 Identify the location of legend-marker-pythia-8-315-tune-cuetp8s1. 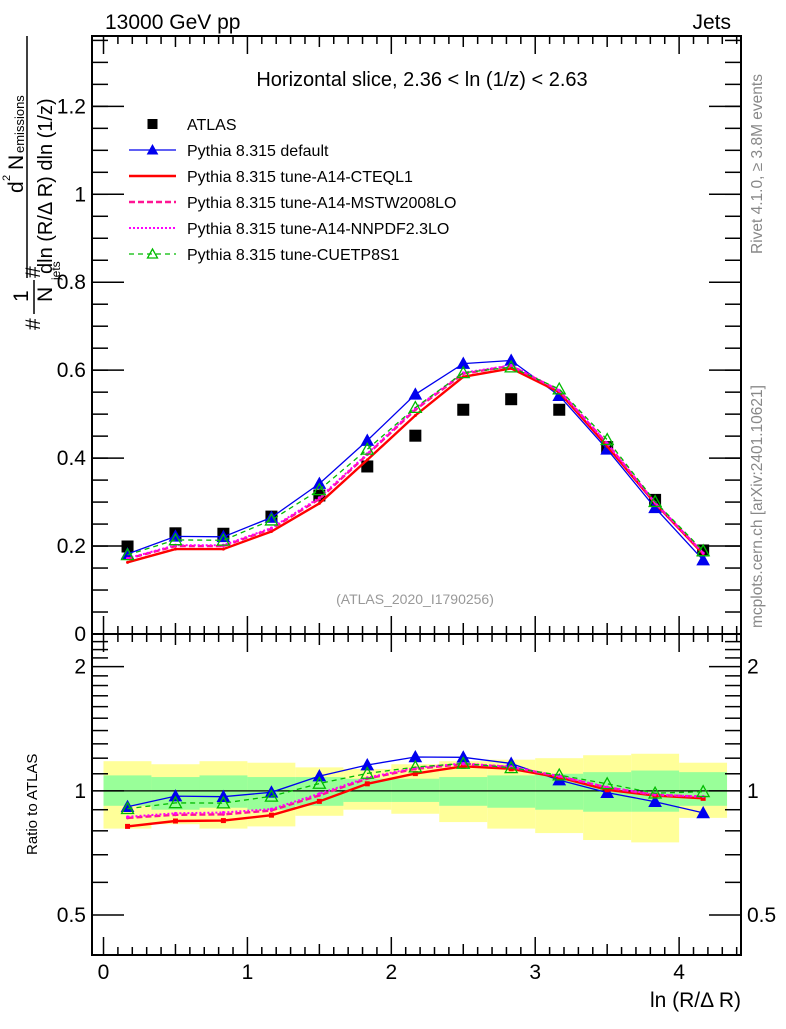
(152, 253).